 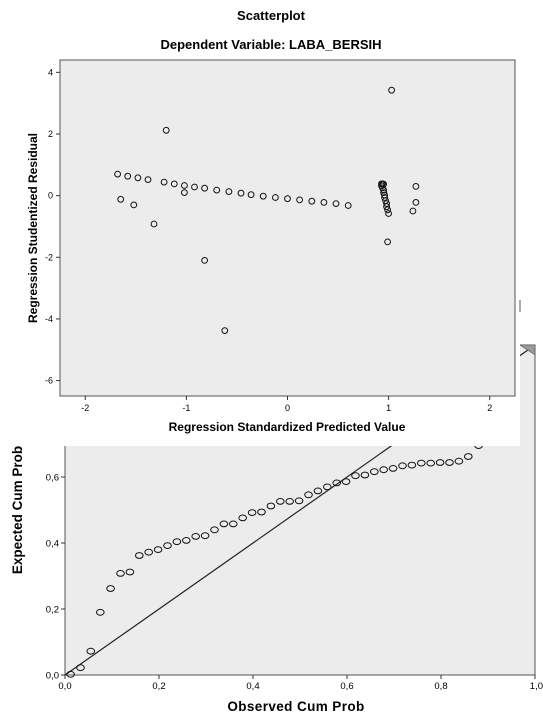 I want to click on x-tick-label: 1, so click(x=388, y=408).